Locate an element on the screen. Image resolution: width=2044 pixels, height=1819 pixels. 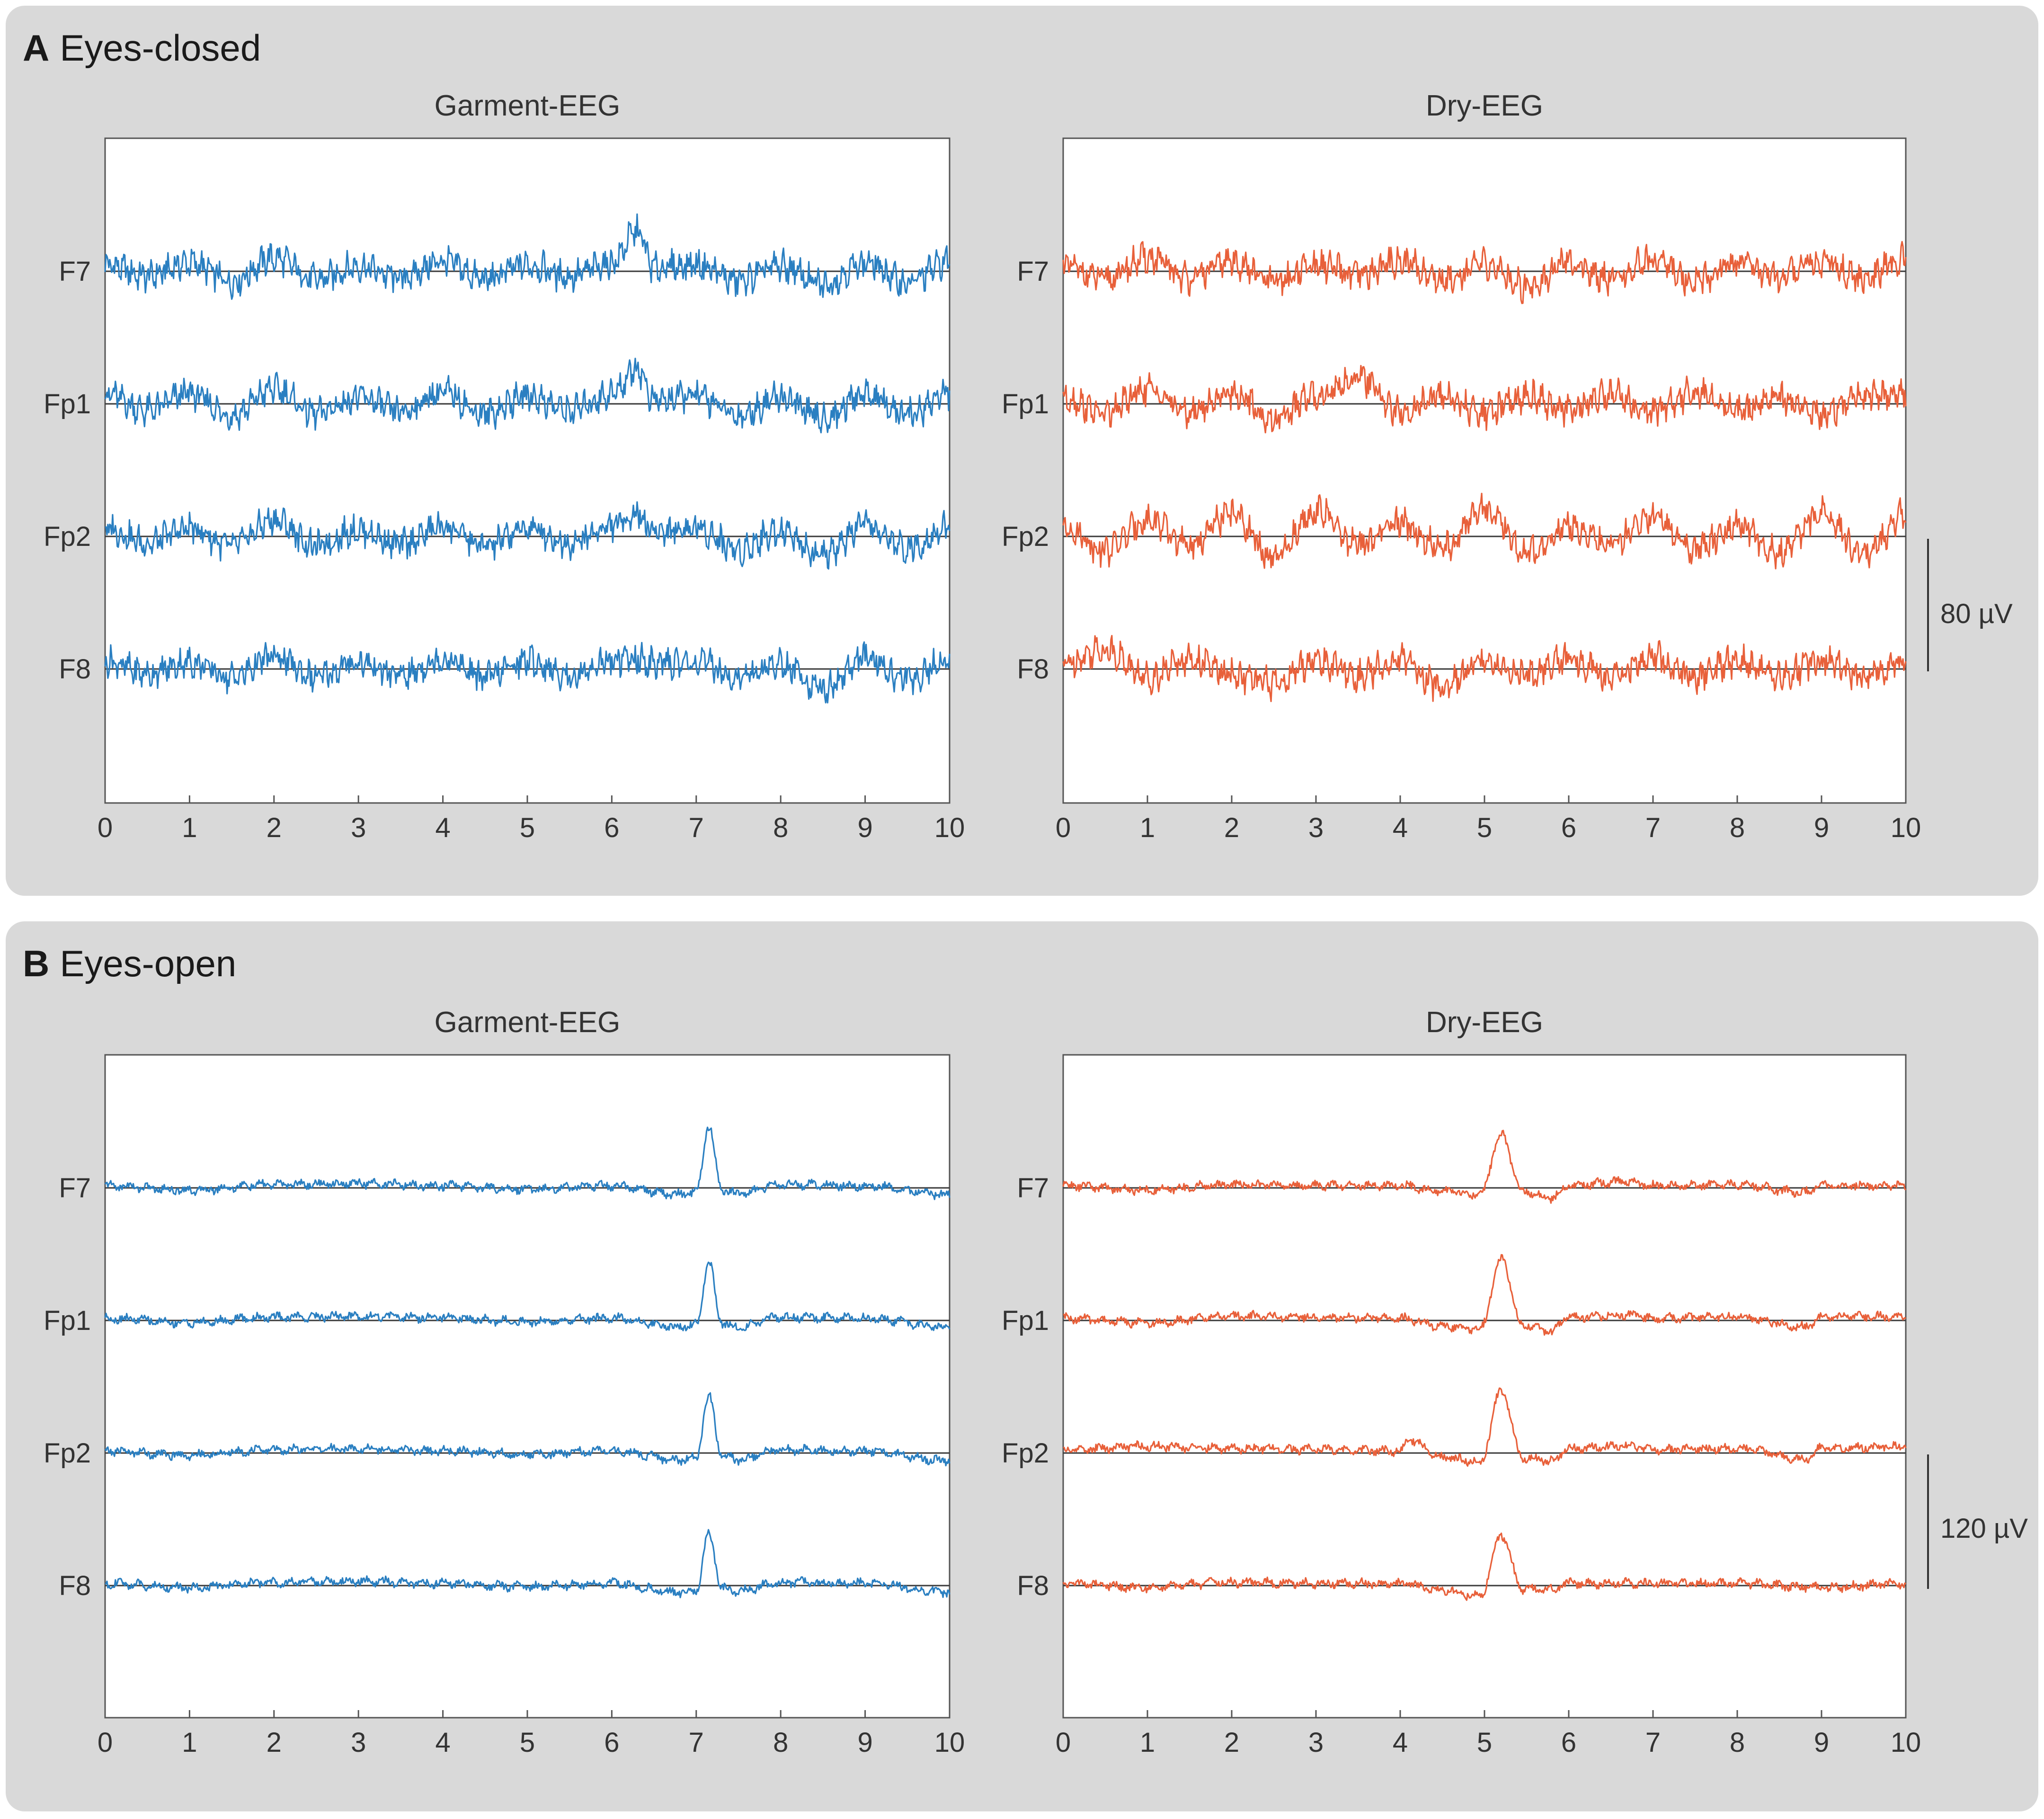
scale-bar: 80 µV is located at coordinates (1970, 605).